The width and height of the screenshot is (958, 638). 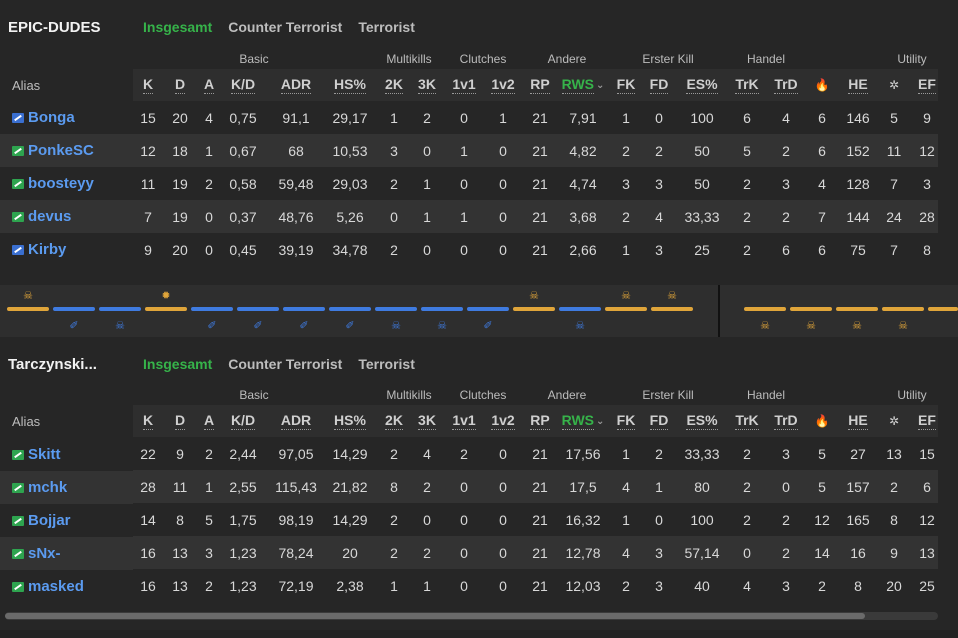 I want to click on player-link: Bonga, so click(x=43, y=117).